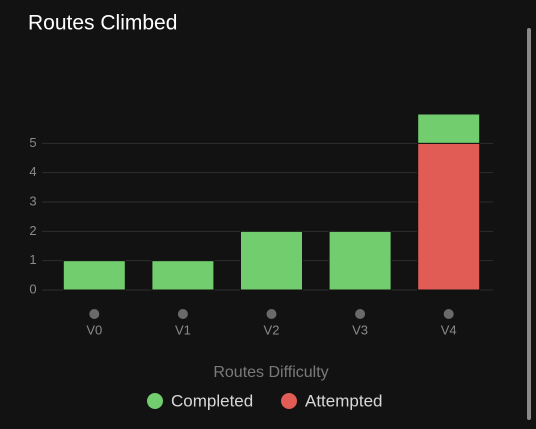  Describe the element at coordinates (344, 400) in the screenshot. I see `legend-label: Attempted` at that location.